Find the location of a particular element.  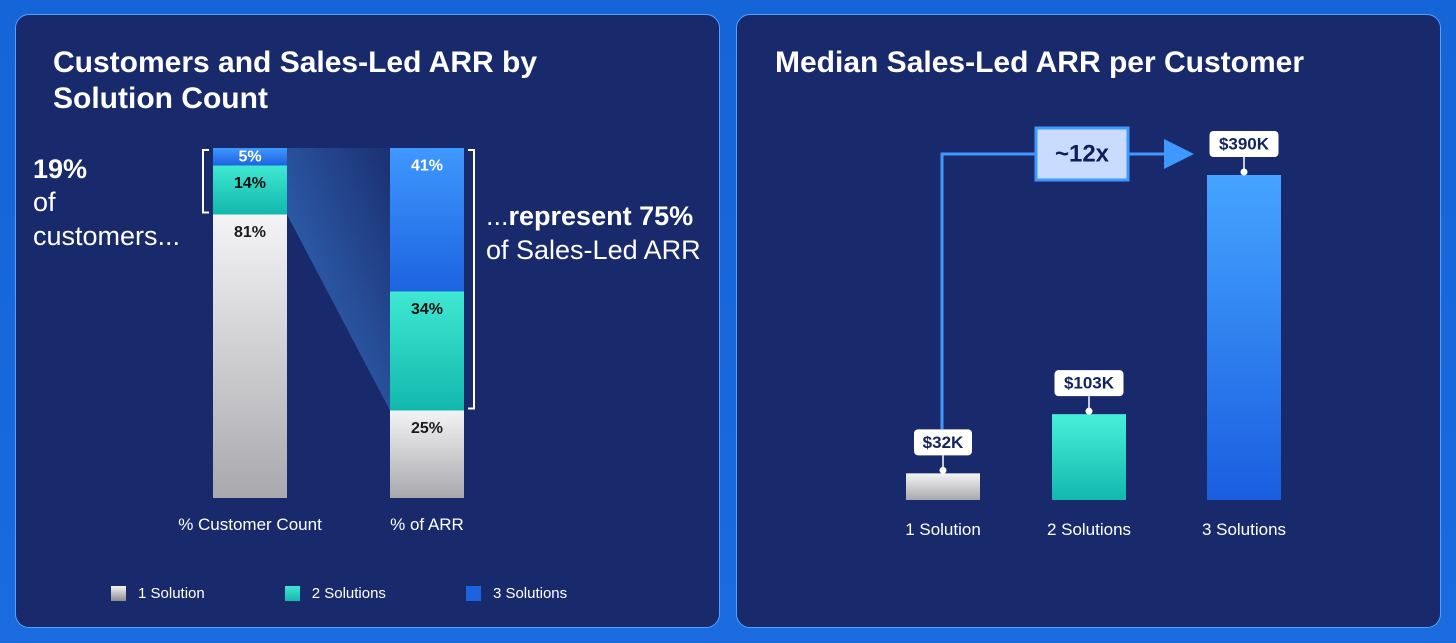

legend-item-1-solution: 1 Solution is located at coordinates (158, 593).